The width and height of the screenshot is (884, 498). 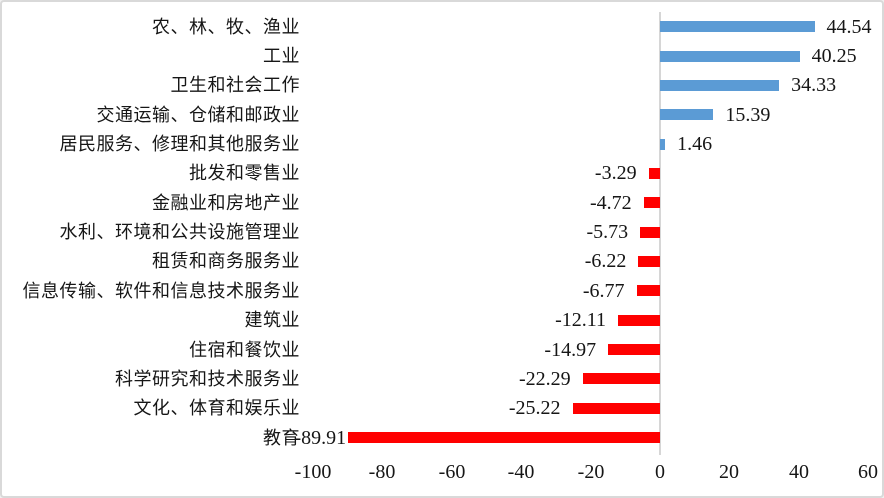 I want to click on value-label: 34.33, so click(x=814, y=85).